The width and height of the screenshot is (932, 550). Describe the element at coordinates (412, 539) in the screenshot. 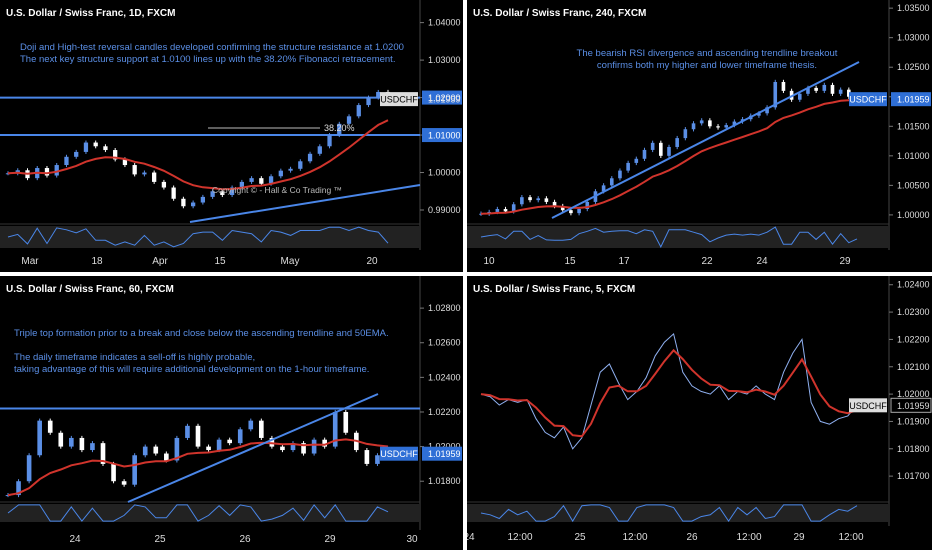

I see `x-tick-label: 30` at that location.